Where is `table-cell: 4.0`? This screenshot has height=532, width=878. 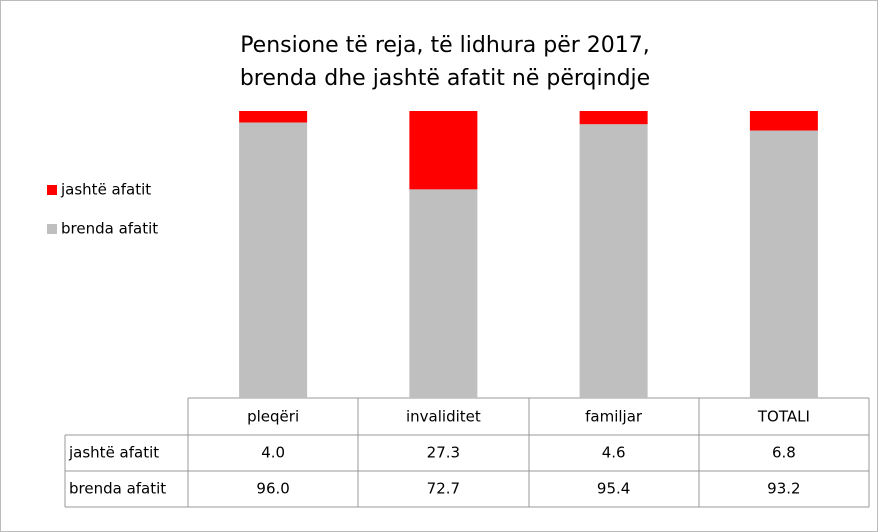 table-cell: 4.0 is located at coordinates (273, 453).